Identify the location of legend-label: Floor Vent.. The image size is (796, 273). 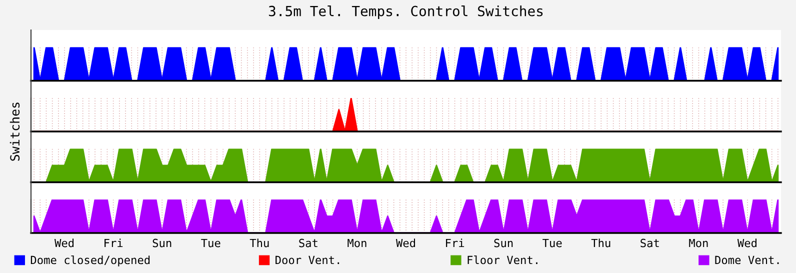
(503, 260).